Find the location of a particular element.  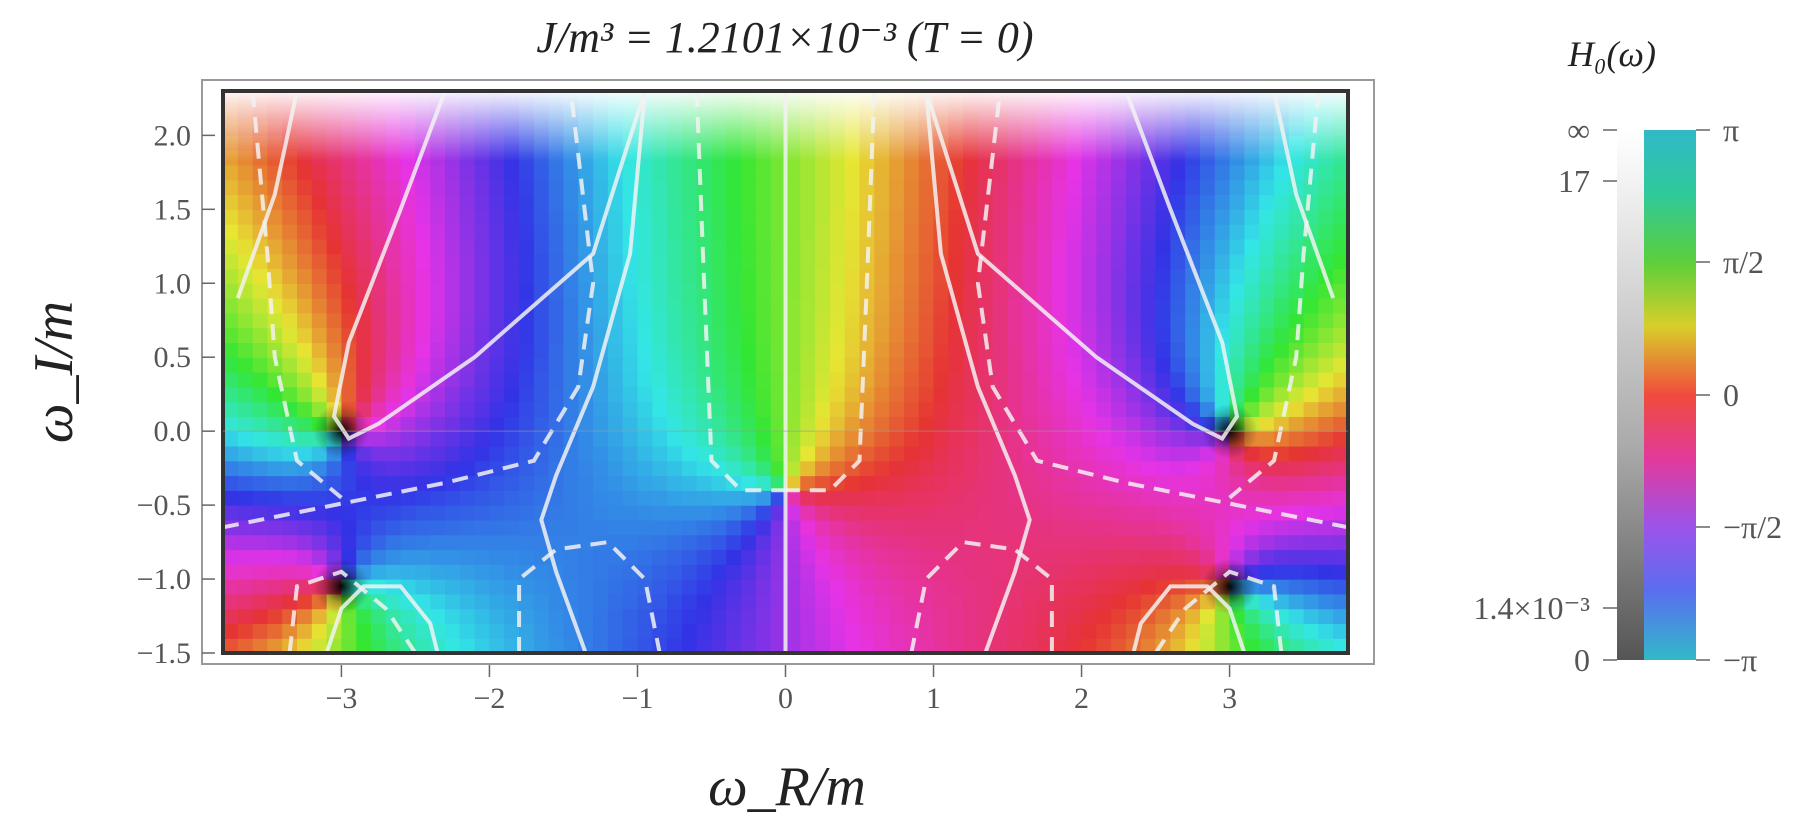

phase-tick-label: −π/2 is located at coordinates (1752, 527).